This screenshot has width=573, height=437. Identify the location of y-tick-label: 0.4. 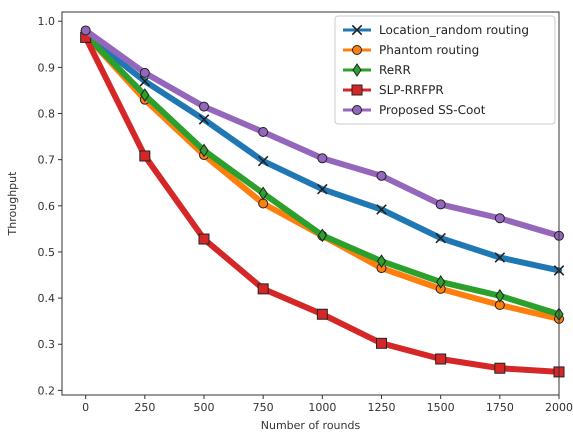
(46, 299).